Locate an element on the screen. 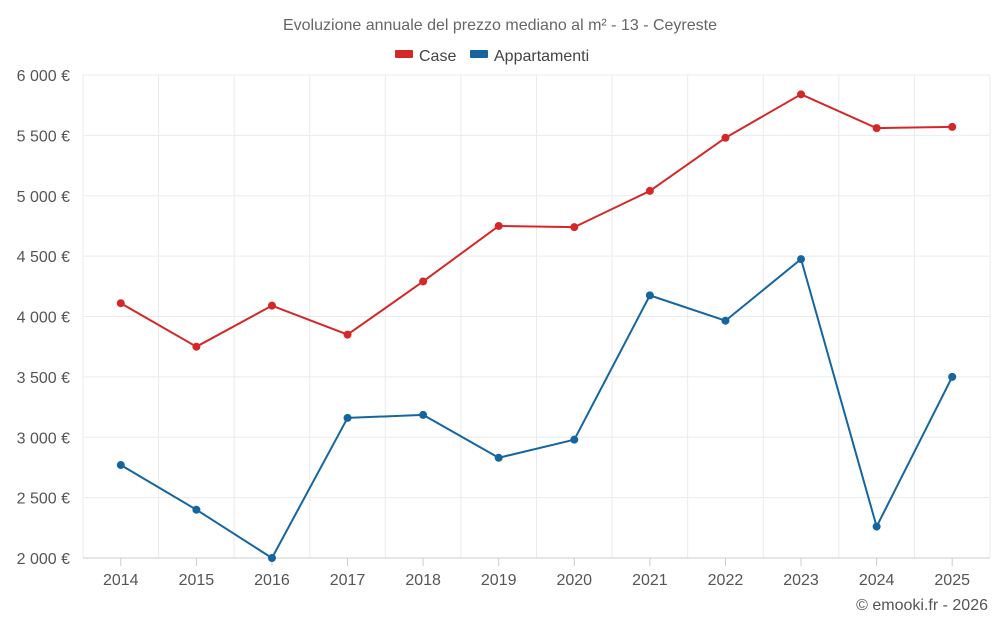 This screenshot has width=1000, height=625. x-tick-label: 2024 is located at coordinates (877, 580).